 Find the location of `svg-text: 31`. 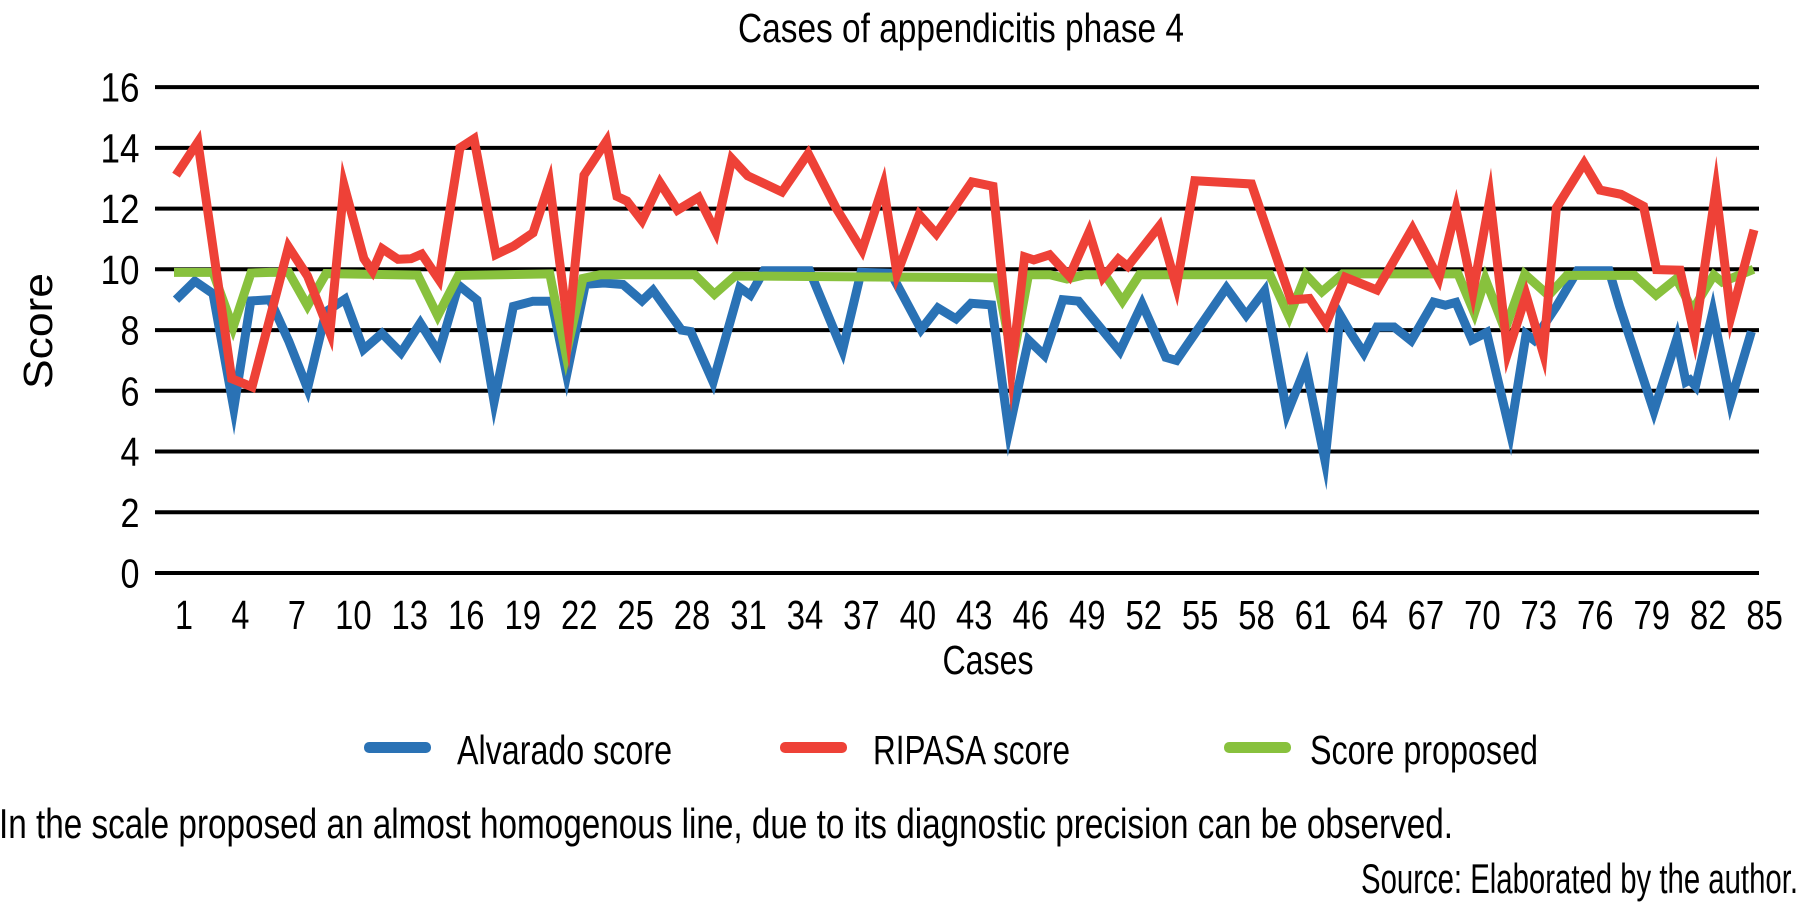

svg-text: 31 is located at coordinates (748, 615).